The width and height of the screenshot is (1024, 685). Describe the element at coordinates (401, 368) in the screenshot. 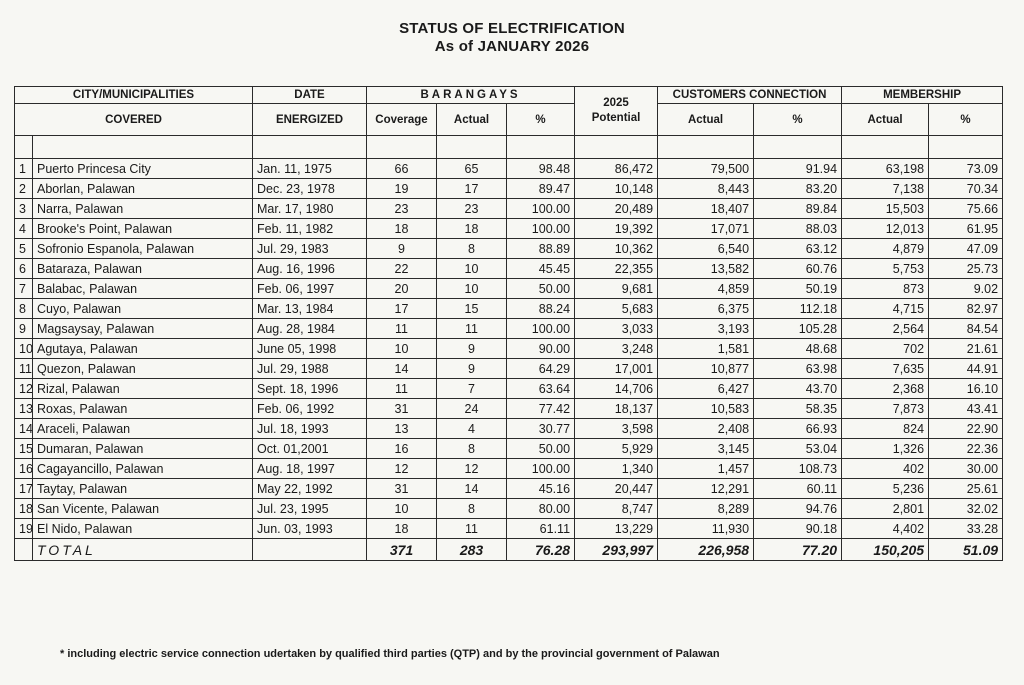

I see `barangay-coverage: 14` at that location.